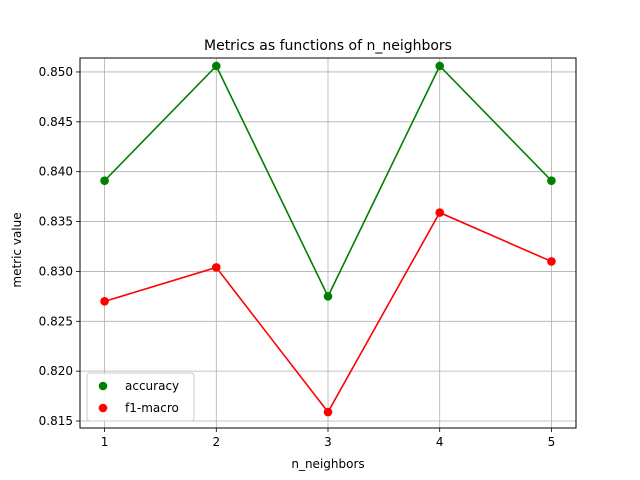  I want to click on y-tick-label: 0.840, so click(56, 172).